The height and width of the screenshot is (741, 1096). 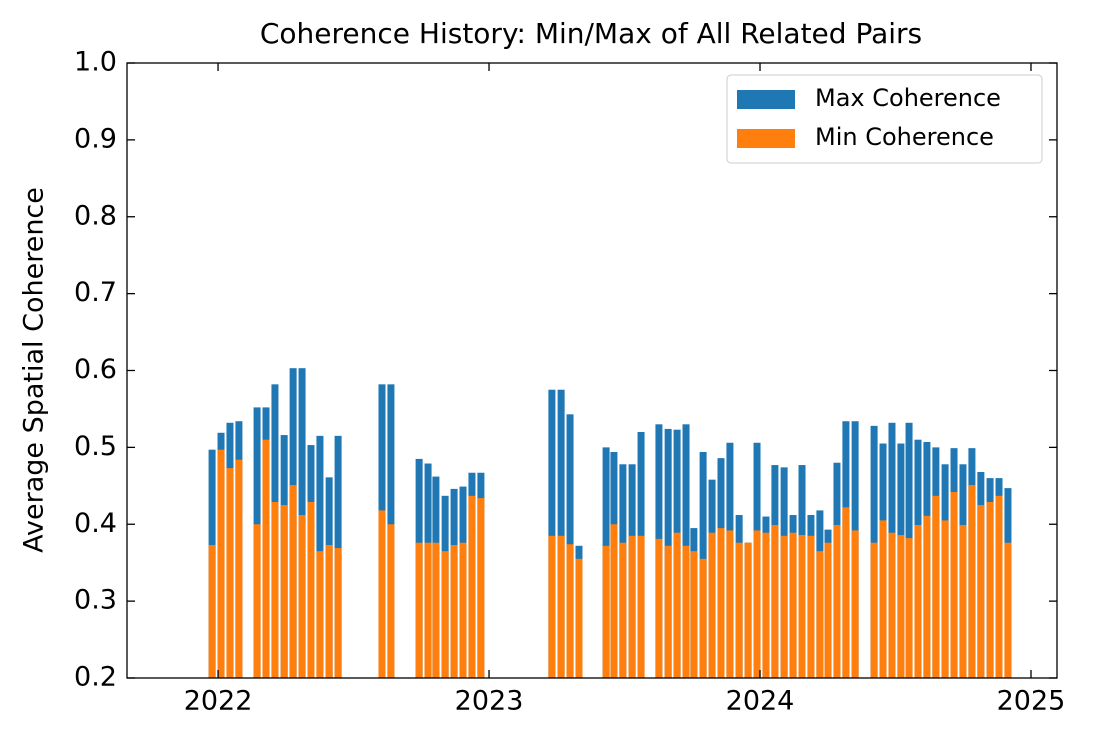 What do you see at coordinates (34, 370) in the screenshot?
I see `y-axis-label: Average Spatial Coherence` at bounding box center [34, 370].